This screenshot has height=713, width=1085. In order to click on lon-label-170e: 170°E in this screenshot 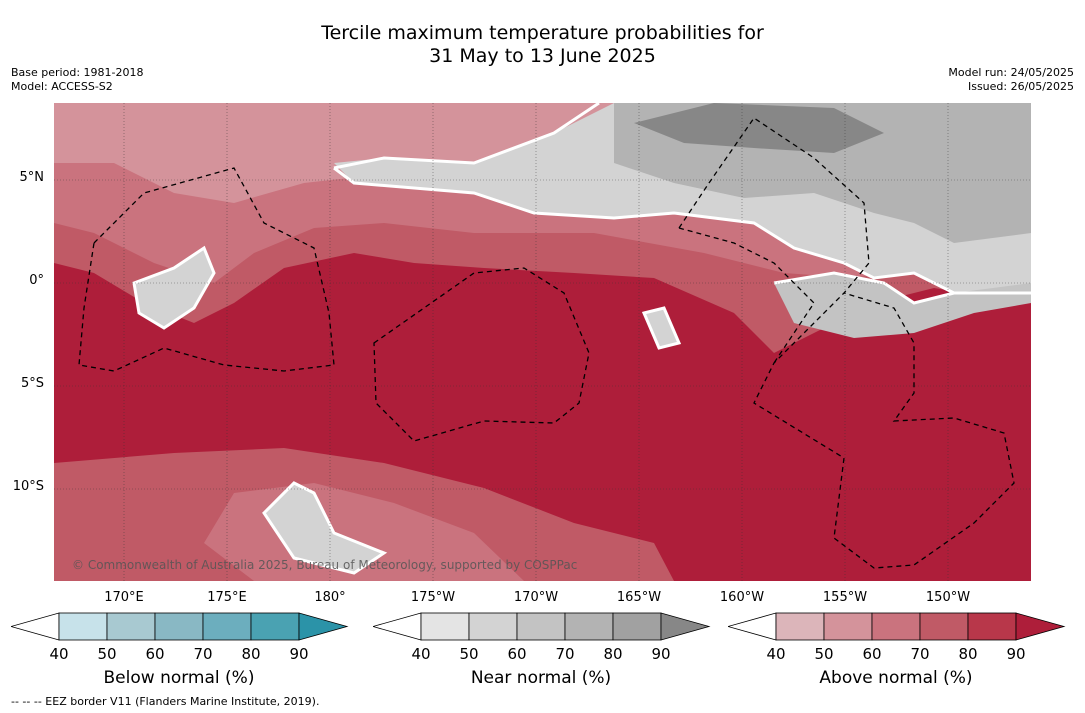, I will do `click(124, 597)`.